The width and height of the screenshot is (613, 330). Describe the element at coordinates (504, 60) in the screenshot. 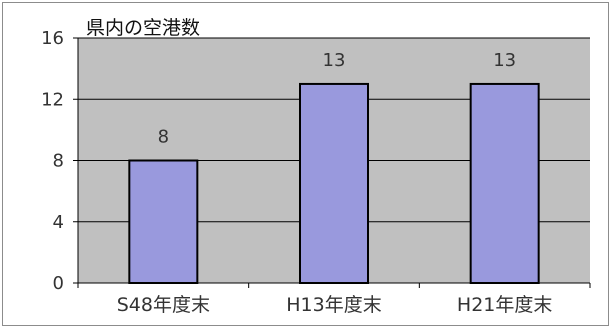

I see `data-label-2: 13` at that location.